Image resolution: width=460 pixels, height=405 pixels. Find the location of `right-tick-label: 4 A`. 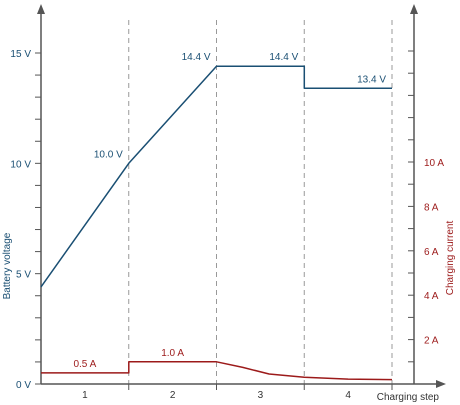

right-tick-label: 4 A is located at coordinates (431, 296).